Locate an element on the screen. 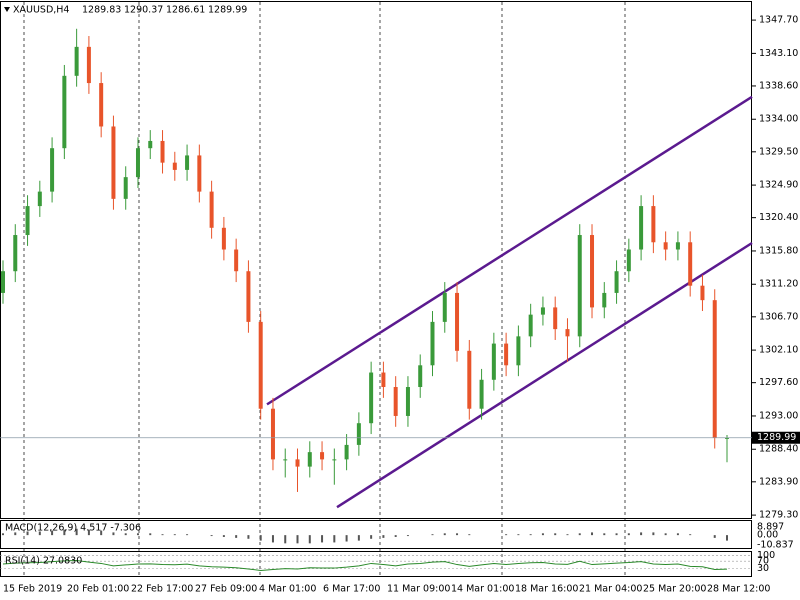 The image size is (800, 600). symbol-label: XAUUSD,H4 is located at coordinates (41, 10).